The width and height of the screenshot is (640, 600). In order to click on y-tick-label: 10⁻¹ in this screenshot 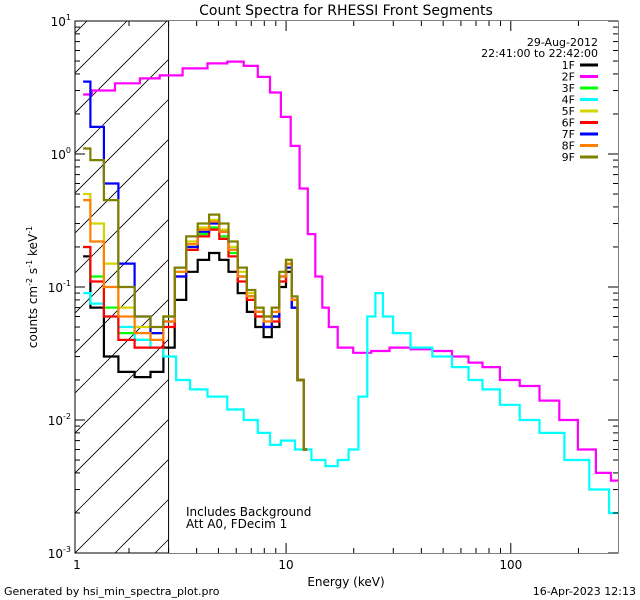, I will do `click(59, 287)`.